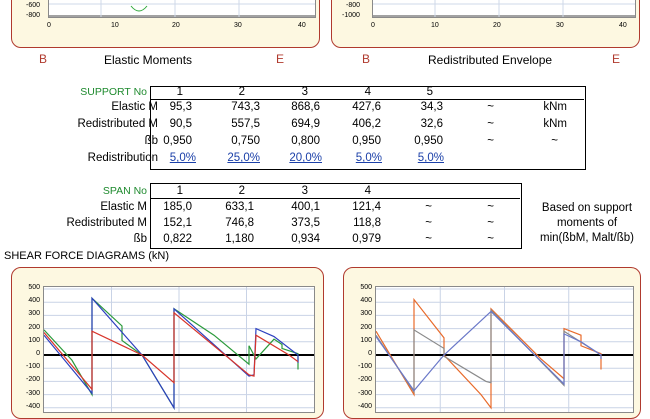 The image size is (650, 419). Describe the element at coordinates (176, 25) in the screenshot. I see `x-tick: 20` at that location.